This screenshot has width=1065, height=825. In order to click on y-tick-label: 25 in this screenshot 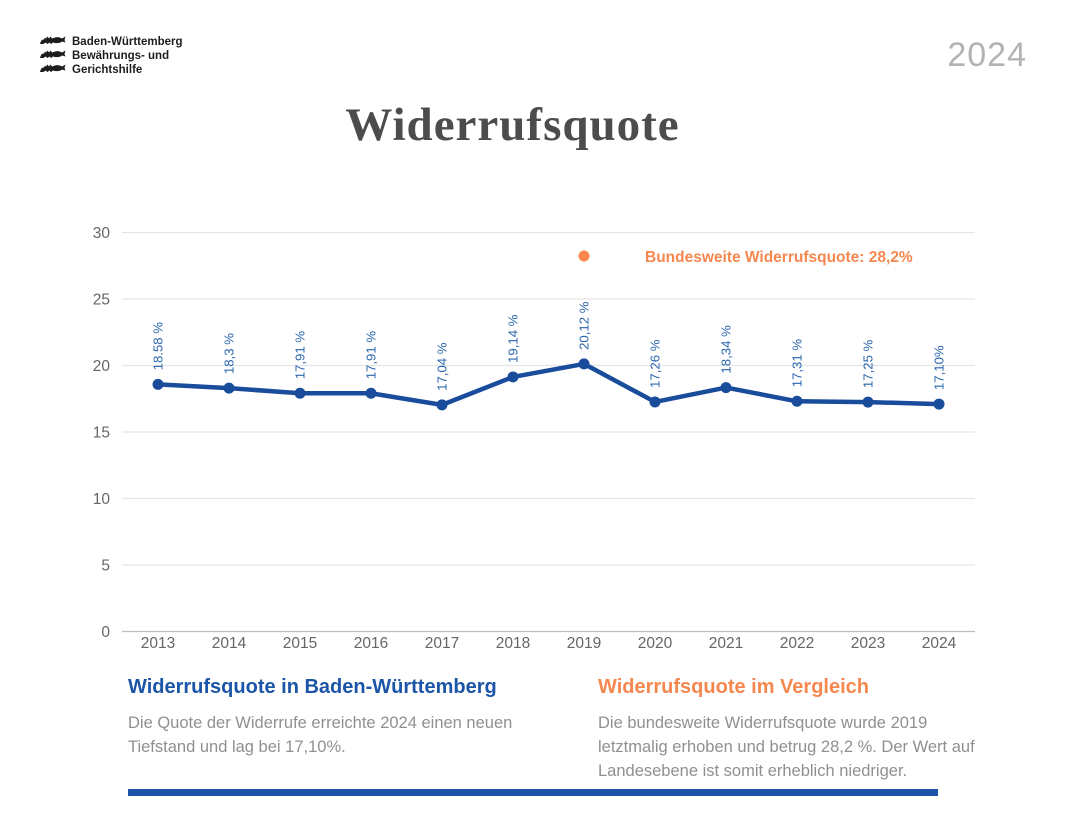, I will do `click(101, 300)`.